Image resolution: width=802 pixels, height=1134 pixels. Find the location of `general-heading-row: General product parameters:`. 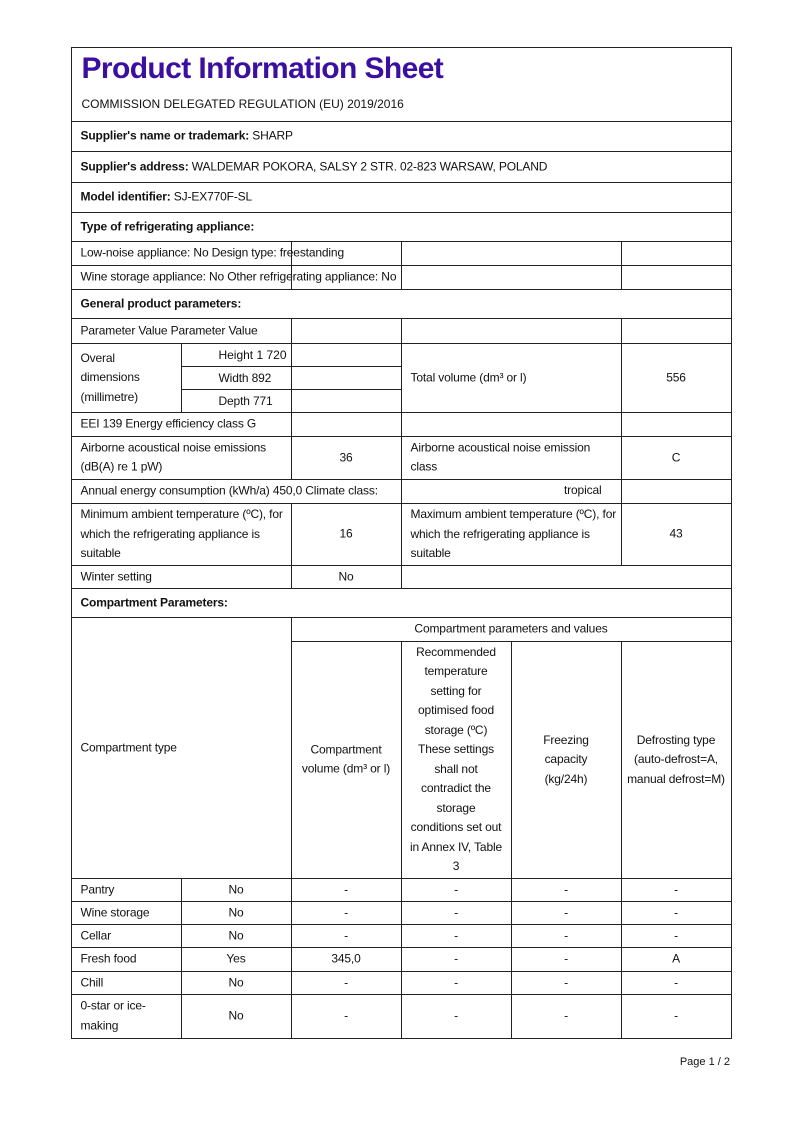

general-heading-row: General product parameters: is located at coordinates (401, 303).